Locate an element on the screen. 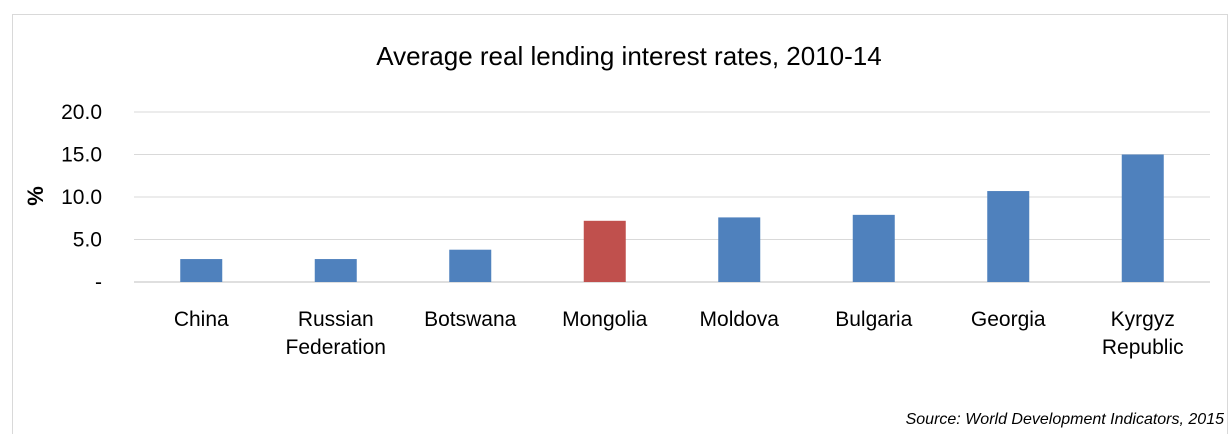  category-label-line: Republic is located at coordinates (1143, 347).